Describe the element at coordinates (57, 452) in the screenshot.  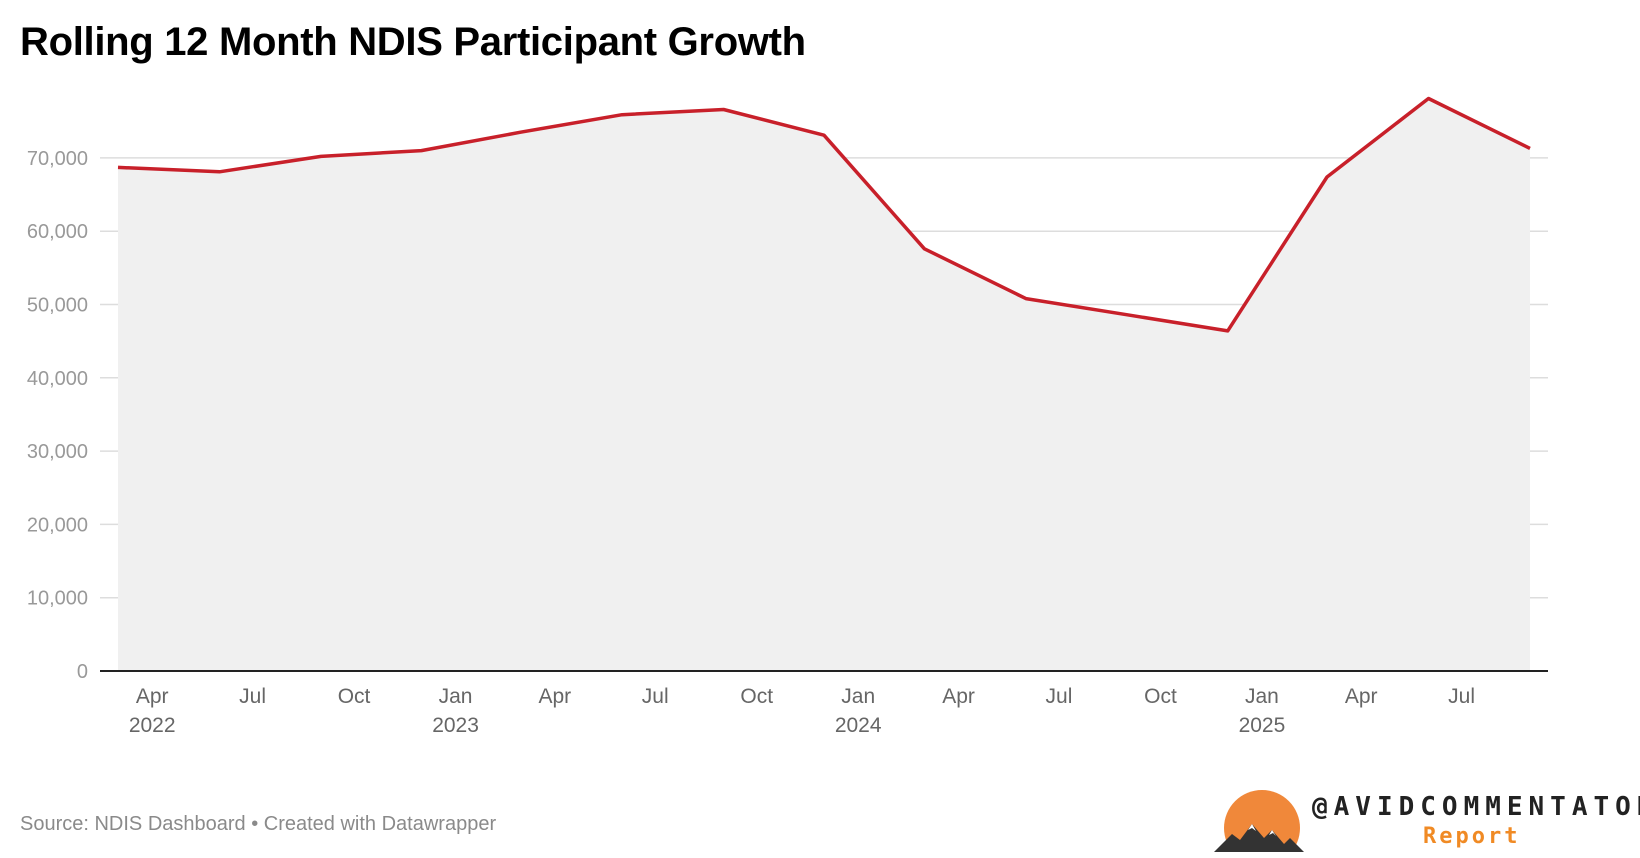
I see `y-tick-label: 30,000` at that location.